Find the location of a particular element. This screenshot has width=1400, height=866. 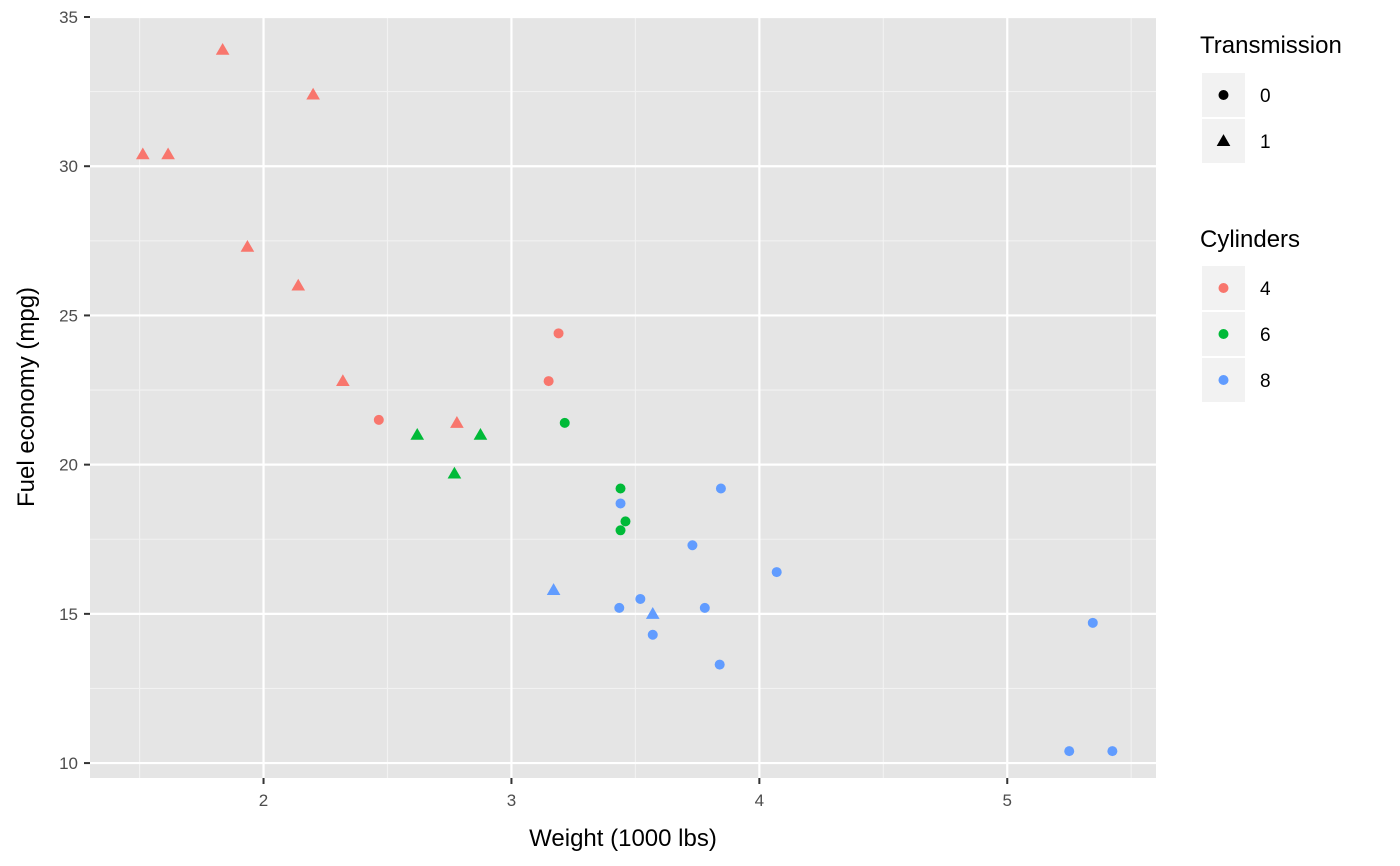

y-tick-label: 15 is located at coordinates (68, 614).